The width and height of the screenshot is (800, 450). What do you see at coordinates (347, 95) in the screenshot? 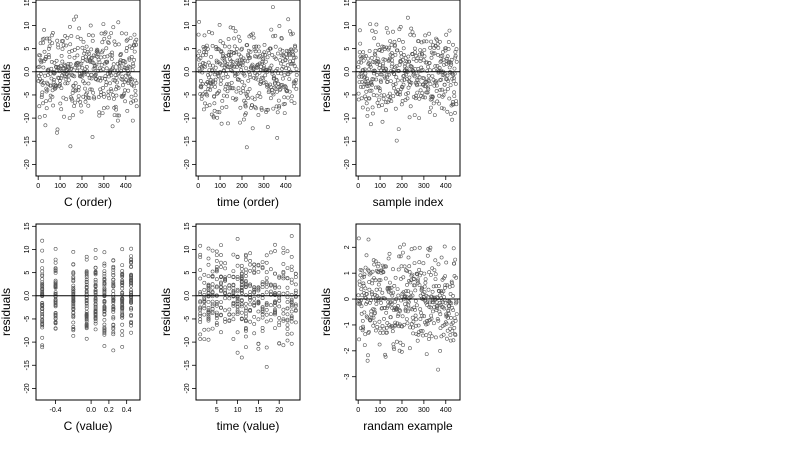
I see `y-tick-label: -5` at bounding box center [347, 95].